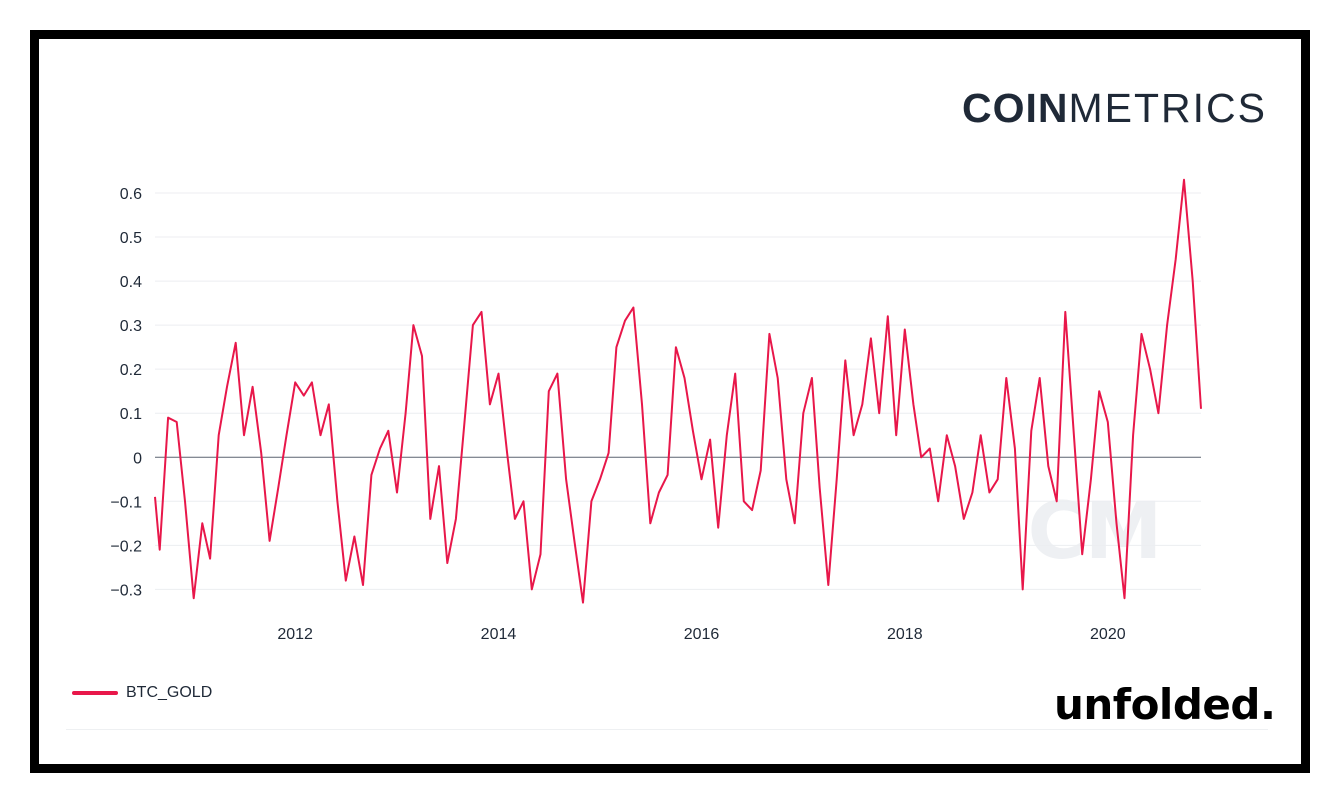 The image size is (1336, 799). What do you see at coordinates (95, 693) in the screenshot?
I see `legend-swatch` at bounding box center [95, 693].